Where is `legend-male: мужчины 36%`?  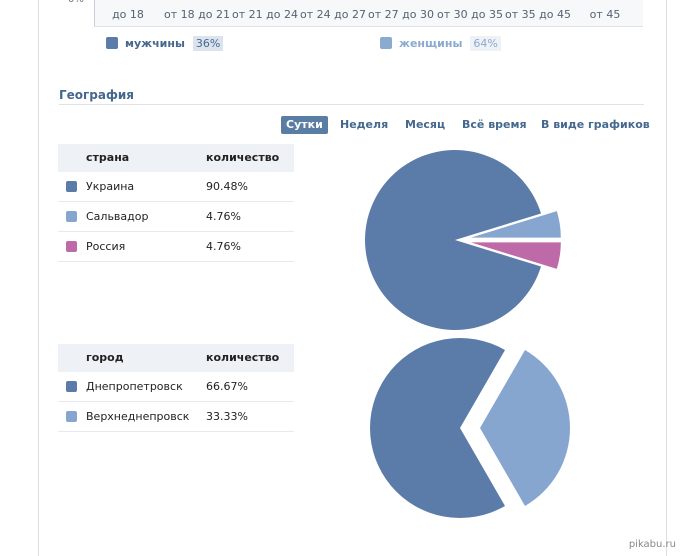
legend-male: мужчины 36% is located at coordinates (165, 43).